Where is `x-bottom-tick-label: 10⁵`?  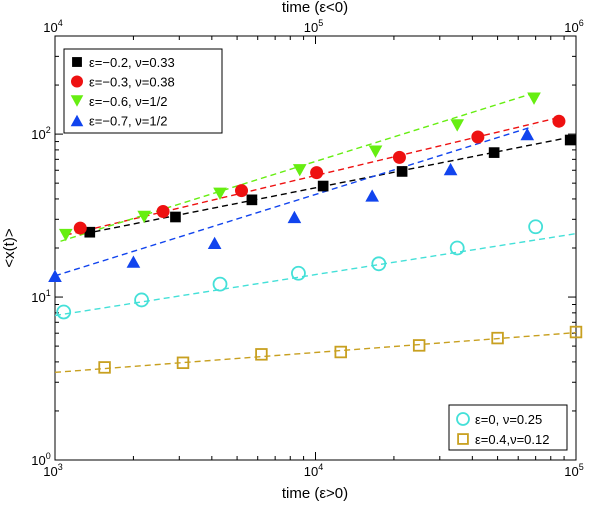
x-bottom-tick-label: 10⁵ is located at coordinates (573, 470).